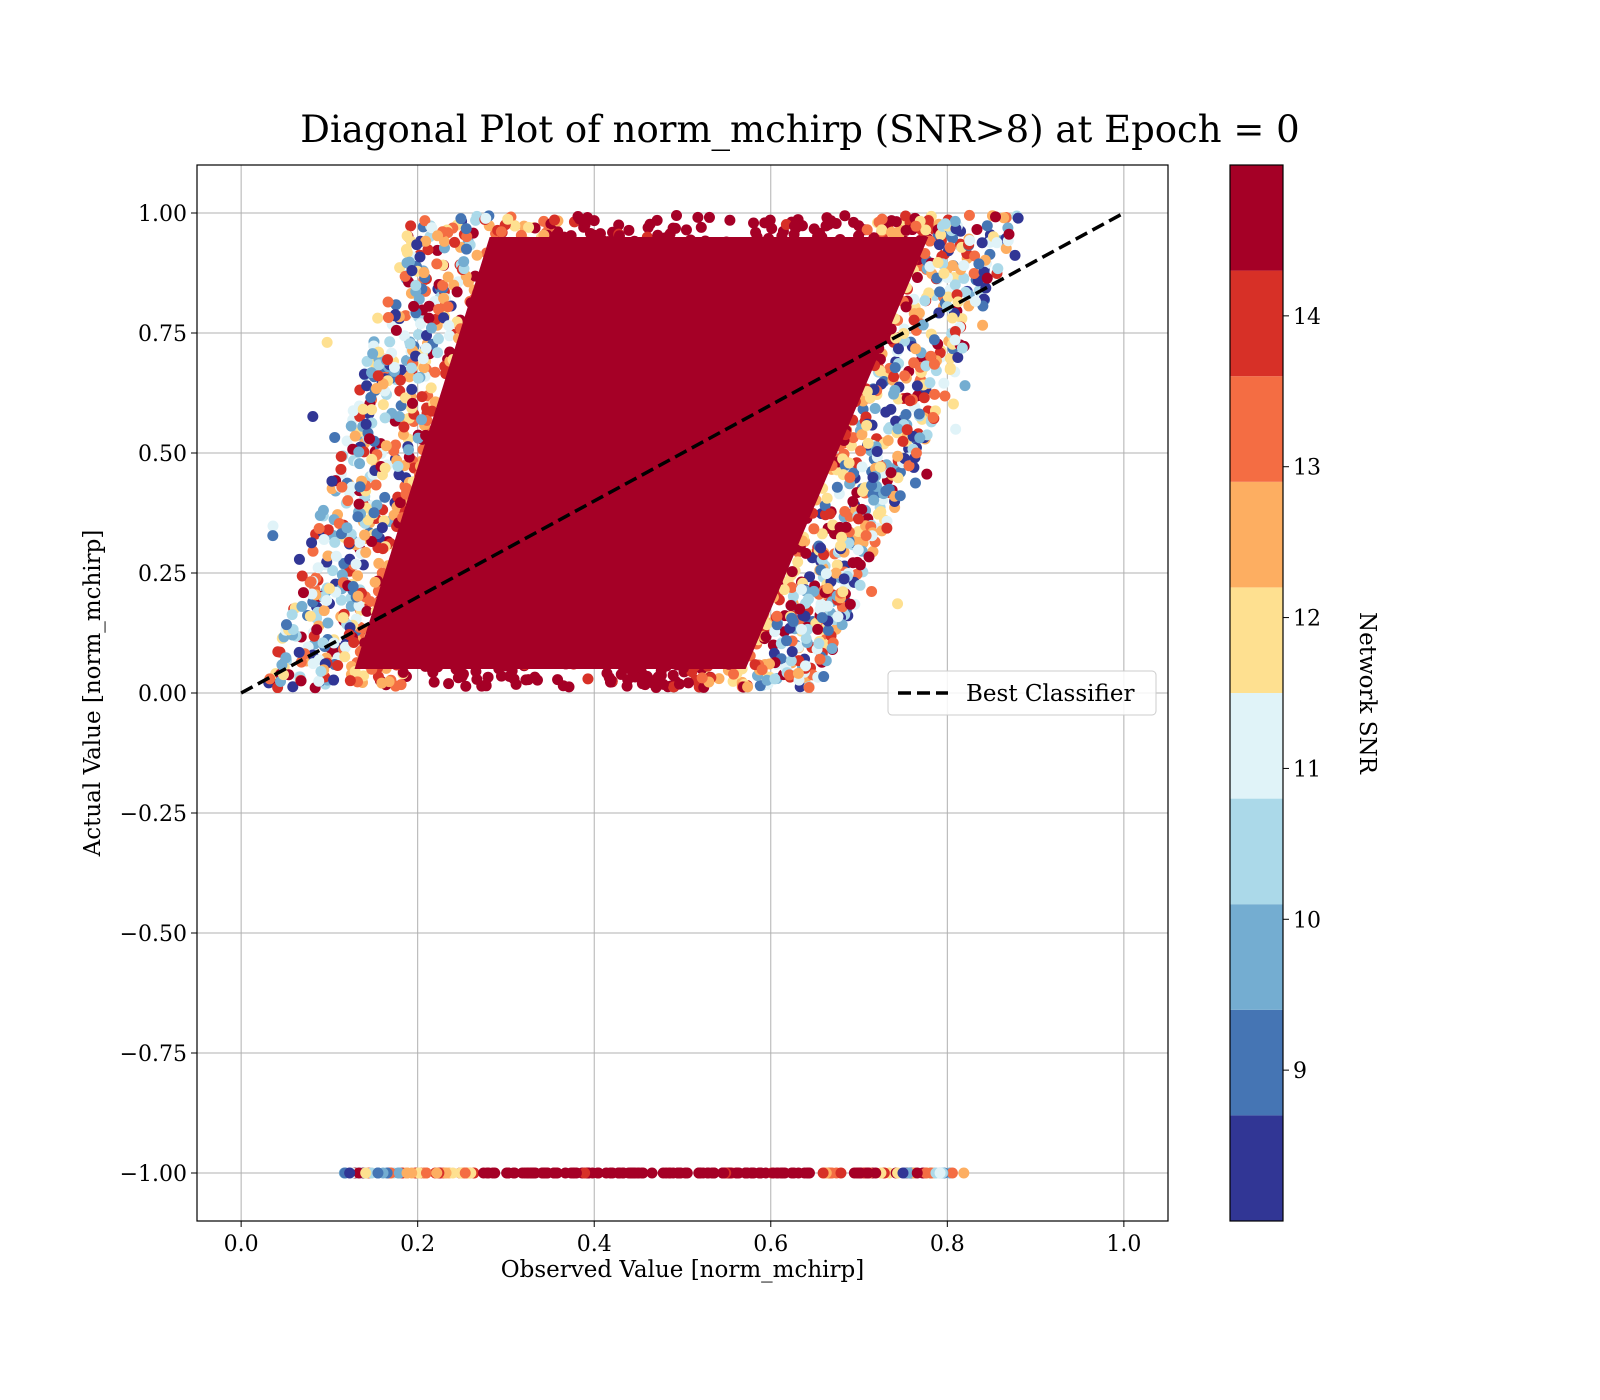 The image size is (1600, 1400). What do you see at coordinates (1307, 619) in the screenshot?
I see `colorbar-tick-label: 12` at bounding box center [1307, 619].